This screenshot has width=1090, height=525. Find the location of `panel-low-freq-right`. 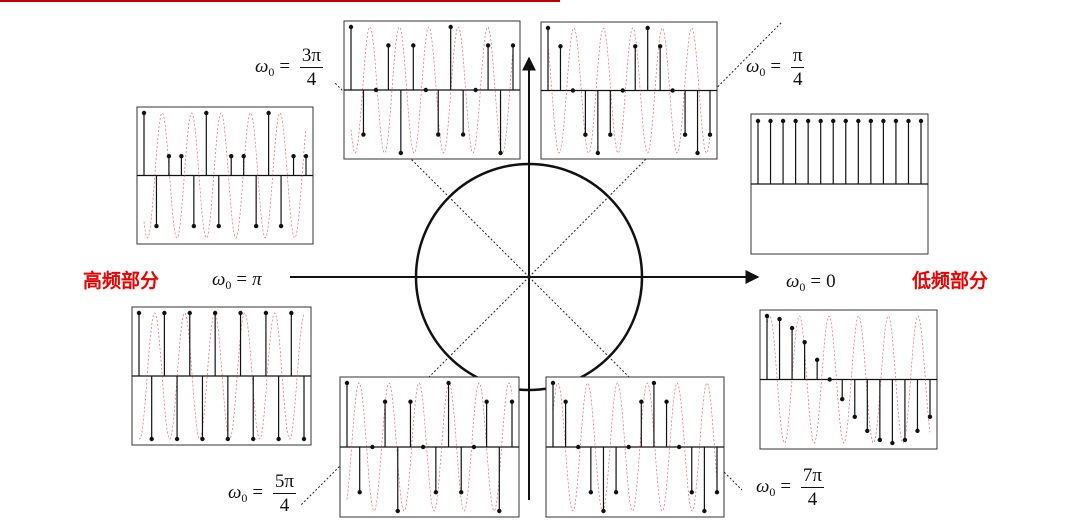

panel-low-freq-right is located at coordinates (848, 379).